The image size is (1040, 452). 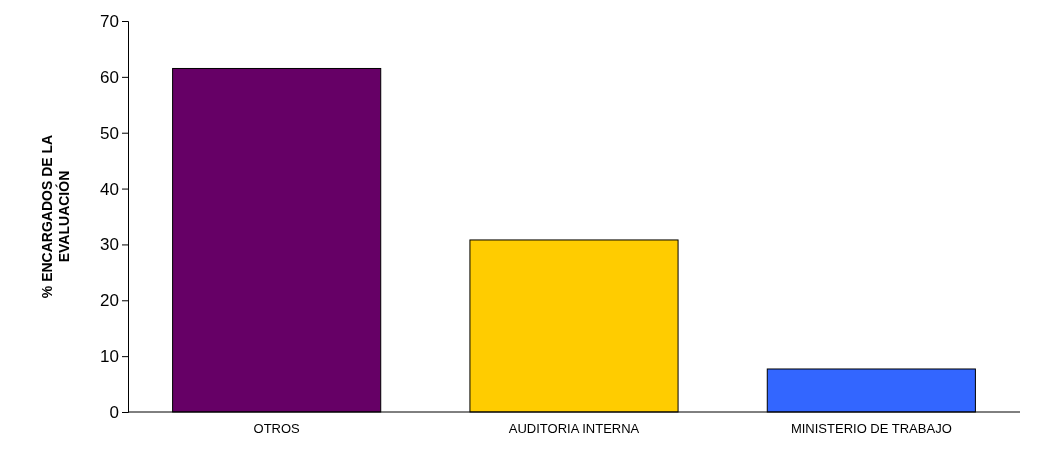 I want to click on y-tick-label: 0, so click(x=114, y=412).